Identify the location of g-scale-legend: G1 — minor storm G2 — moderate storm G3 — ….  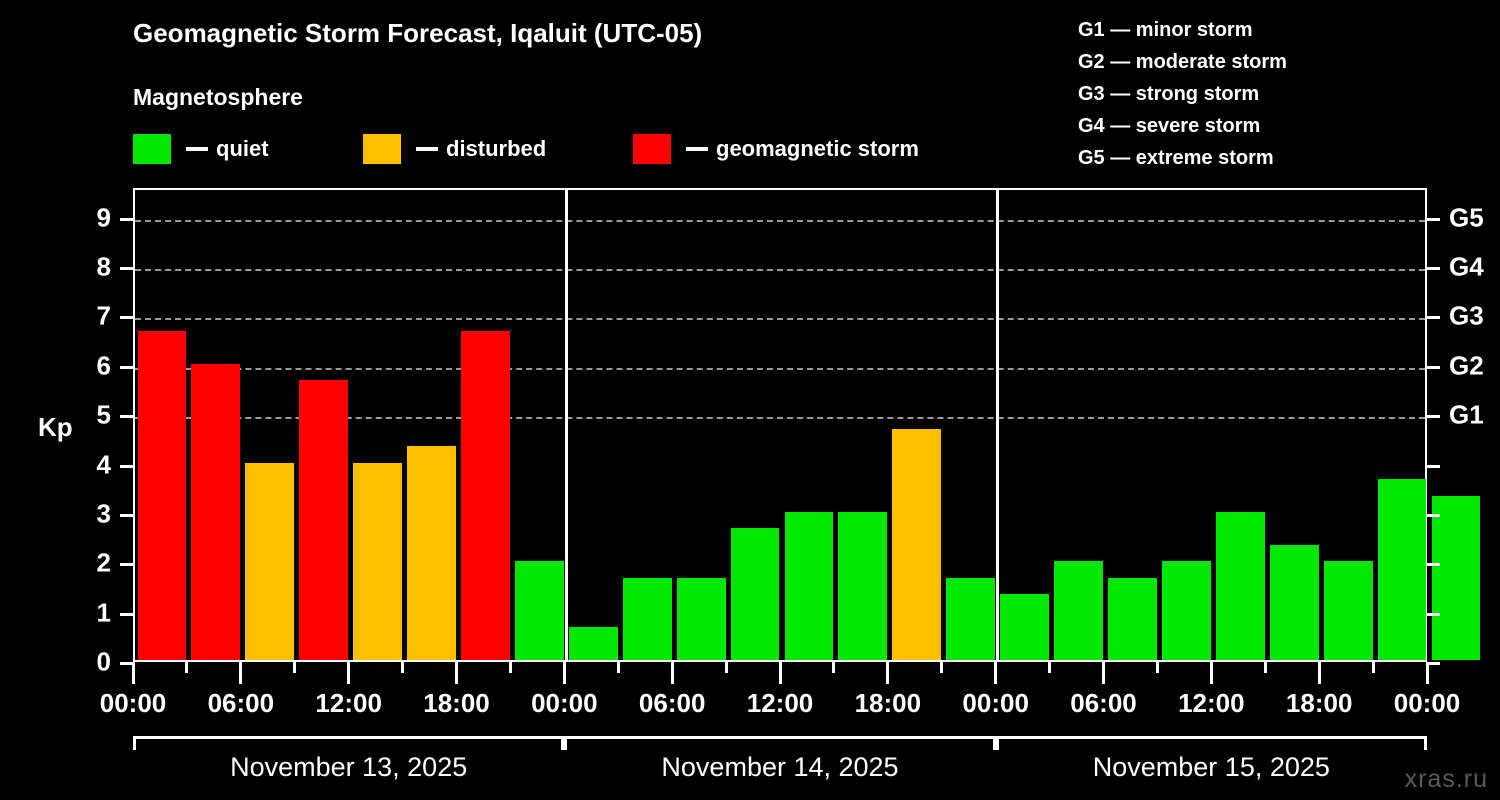
(1182, 94).